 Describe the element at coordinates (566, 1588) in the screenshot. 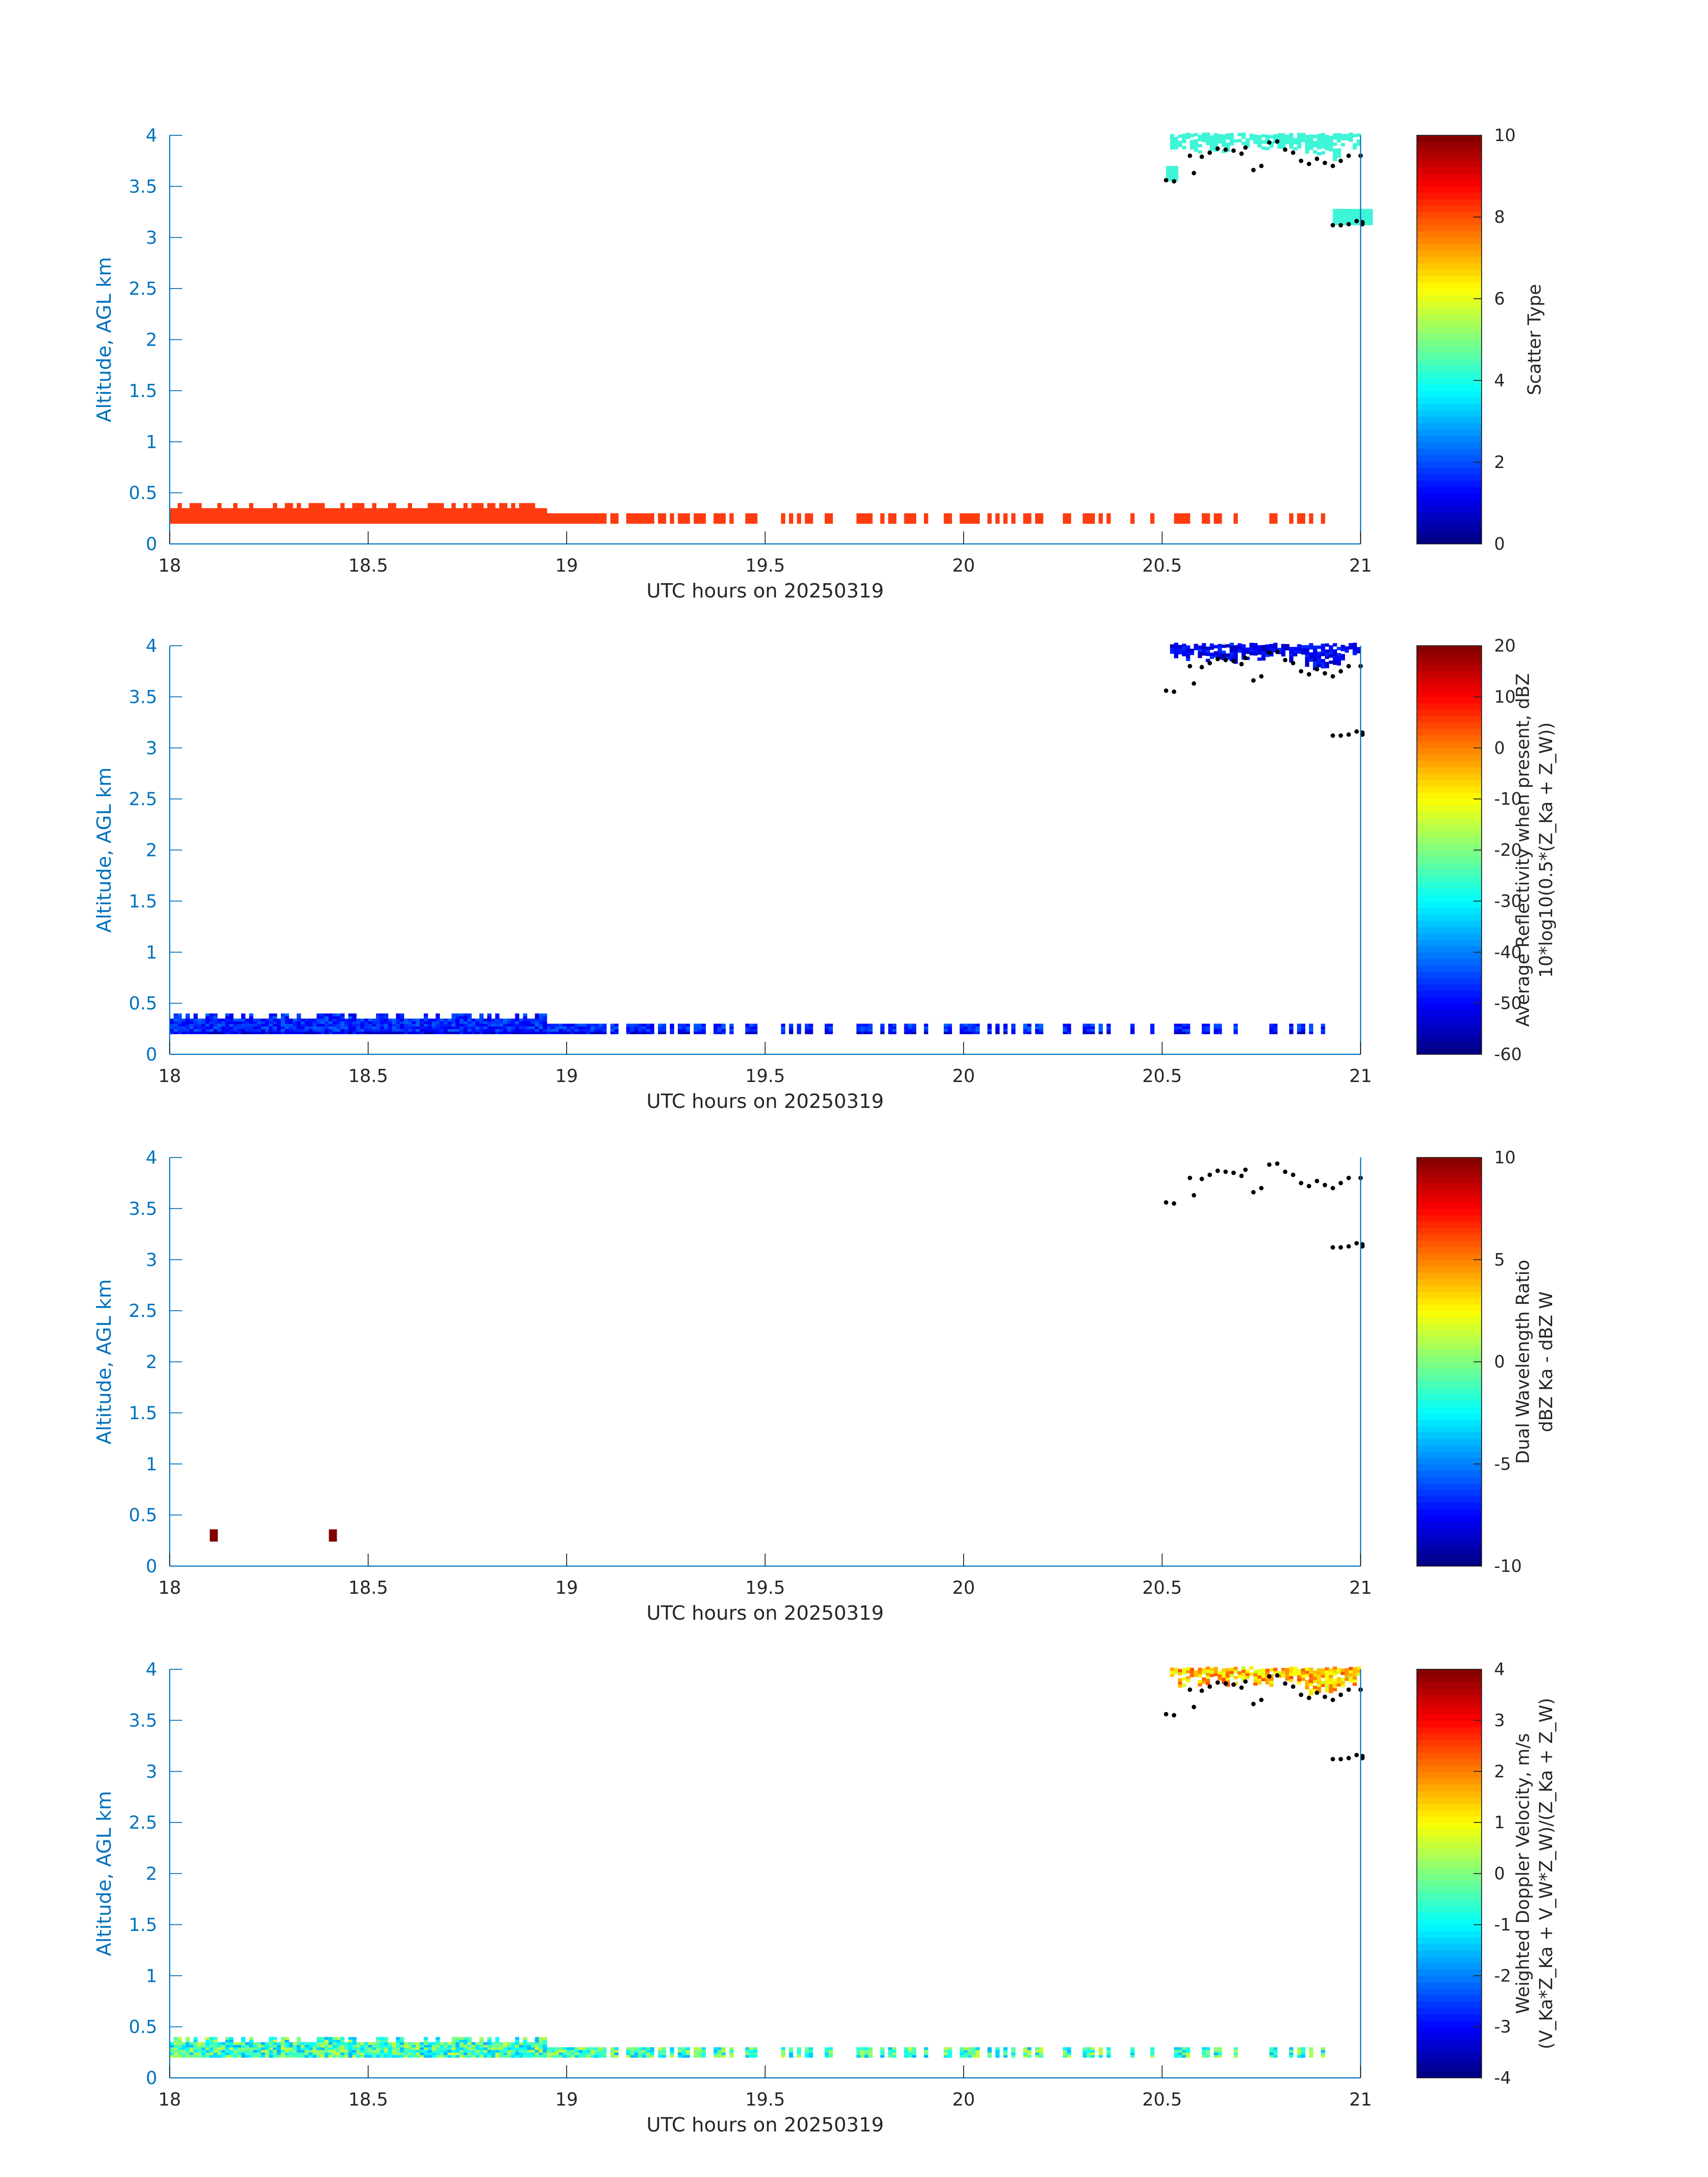

I see `x-tick-label: 19` at that location.